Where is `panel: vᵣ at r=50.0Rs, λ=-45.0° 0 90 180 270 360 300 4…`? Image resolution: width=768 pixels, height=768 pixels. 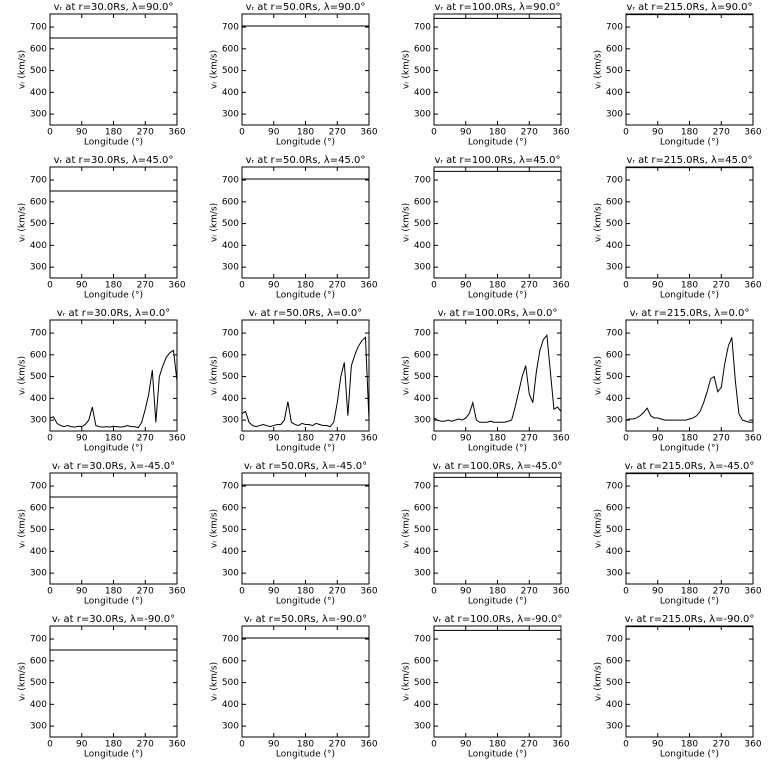
panel: vᵣ at r=50.0Rs, λ=-45.0° 0 90 180 270 360 300 4… is located at coordinates (294, 534).